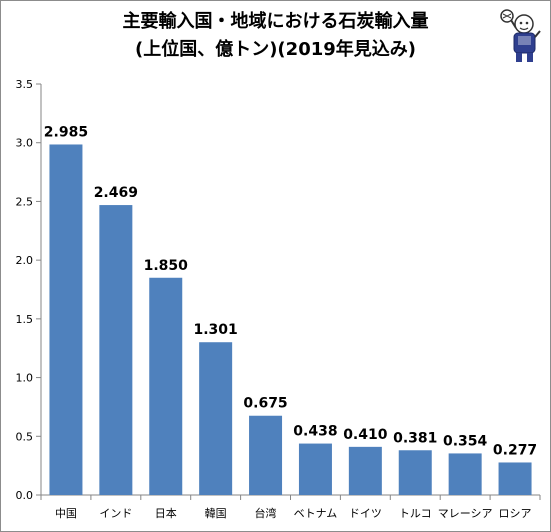 The height and width of the screenshot is (532, 551). I want to click on data-label: 0.438, so click(315, 432).